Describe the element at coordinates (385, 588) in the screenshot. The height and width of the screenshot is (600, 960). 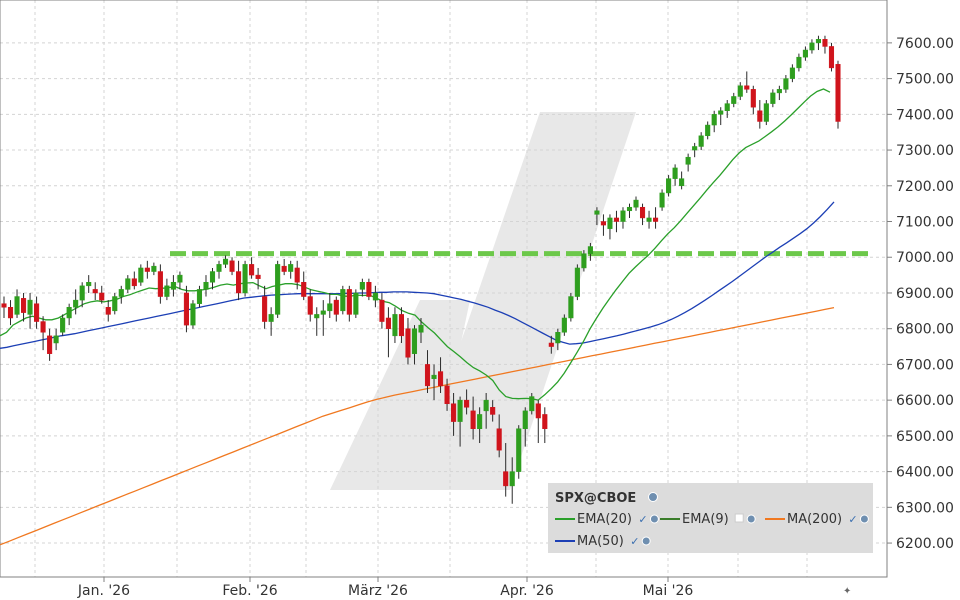
I see `x-axis: Jan. '26 Feb. '26 März '26 Apr. '26 Mai '26` at that location.